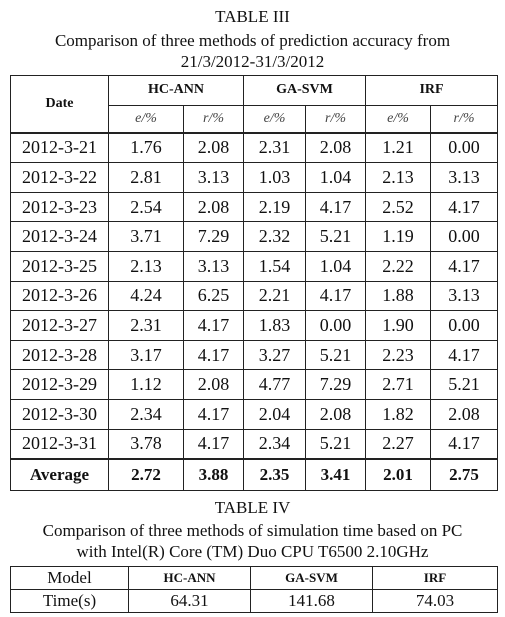  I want to click on cell: 2012-3-24, so click(59, 236).